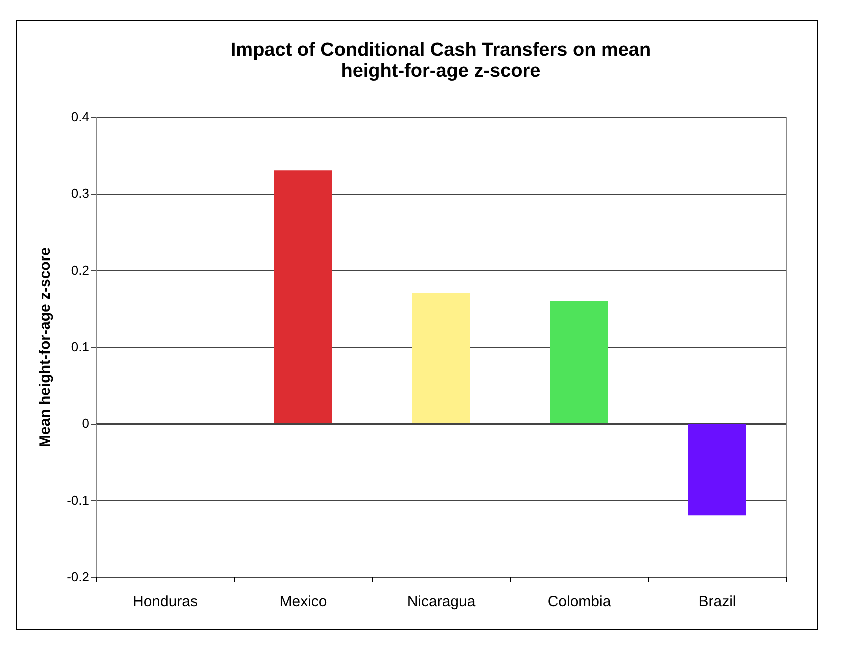 This screenshot has width=843, height=666. What do you see at coordinates (165, 602) in the screenshot?
I see `x-tick-label: Honduras` at bounding box center [165, 602].